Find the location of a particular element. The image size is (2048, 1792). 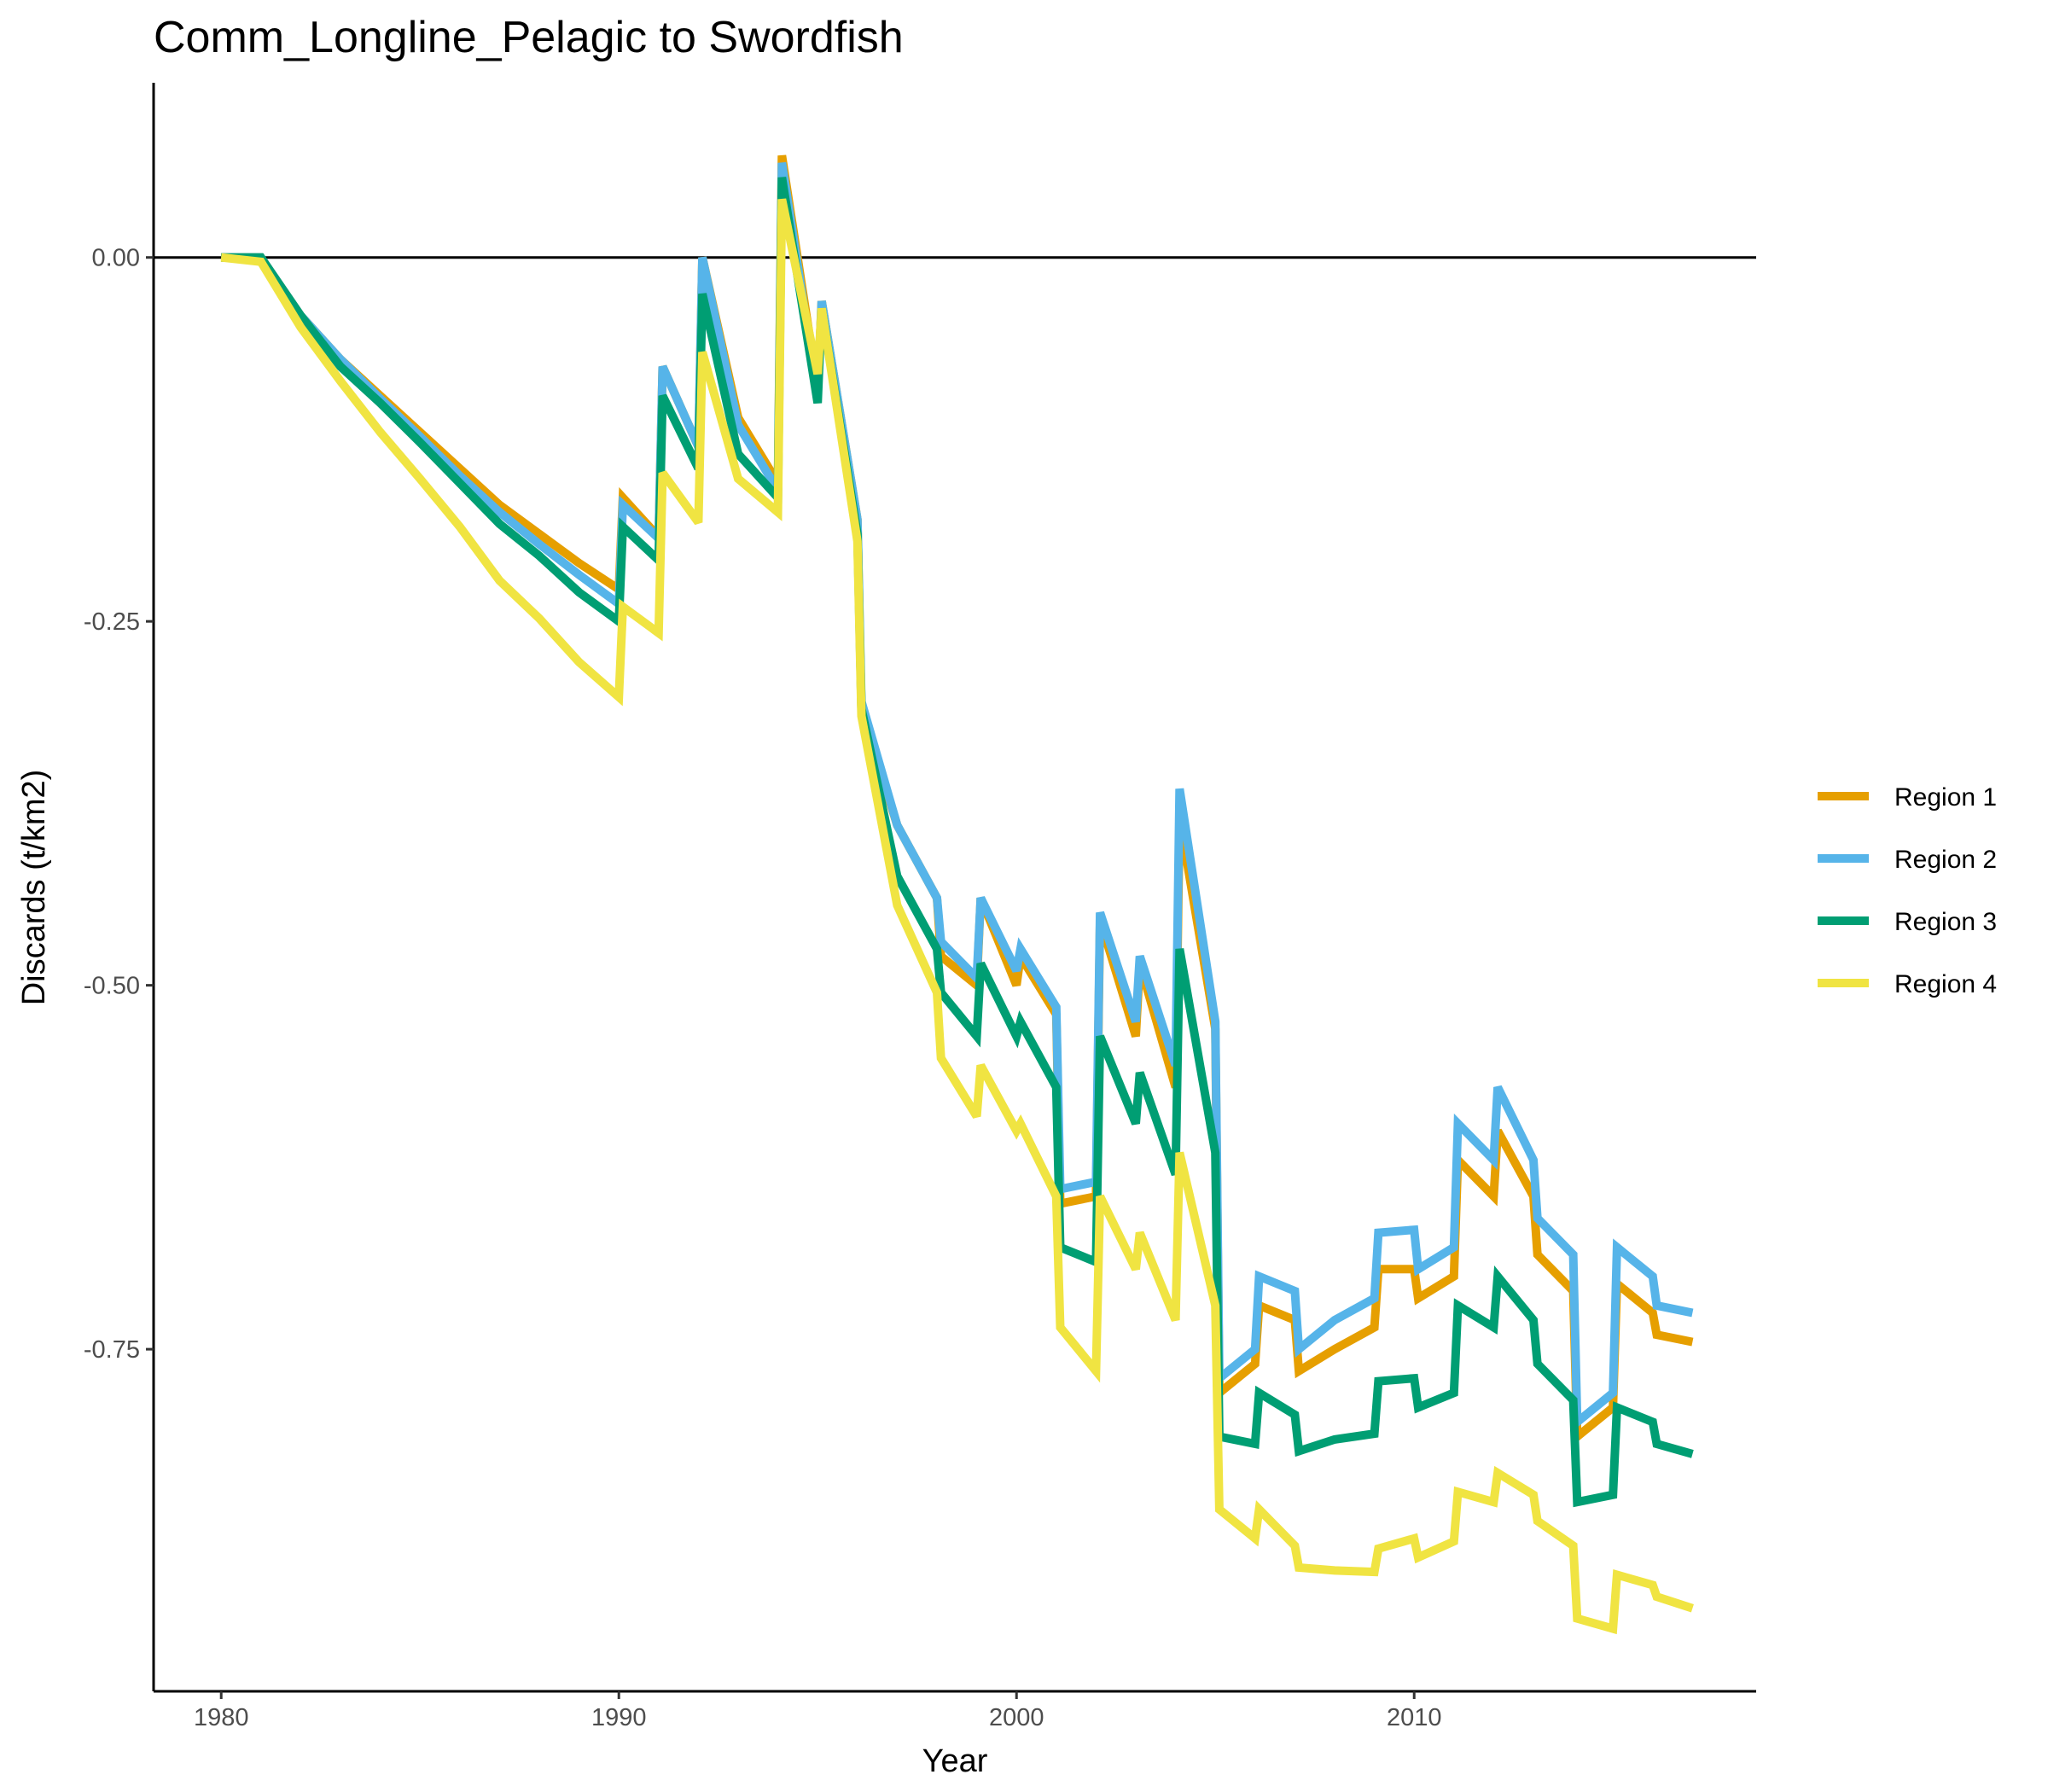

x-tick-label: 2000 is located at coordinates (1017, 1717).